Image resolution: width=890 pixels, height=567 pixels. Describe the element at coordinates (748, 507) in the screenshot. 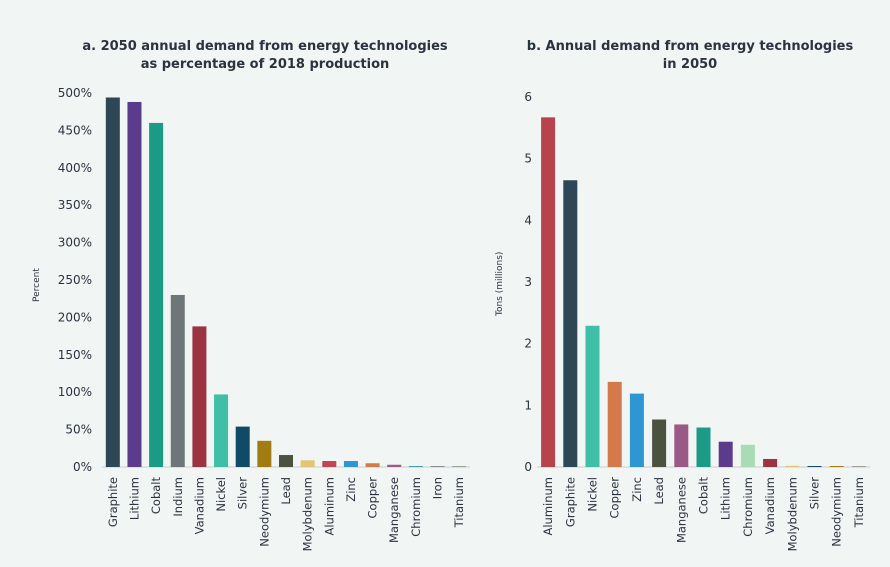

I see `chart-b-category-label: Chromium` at that location.